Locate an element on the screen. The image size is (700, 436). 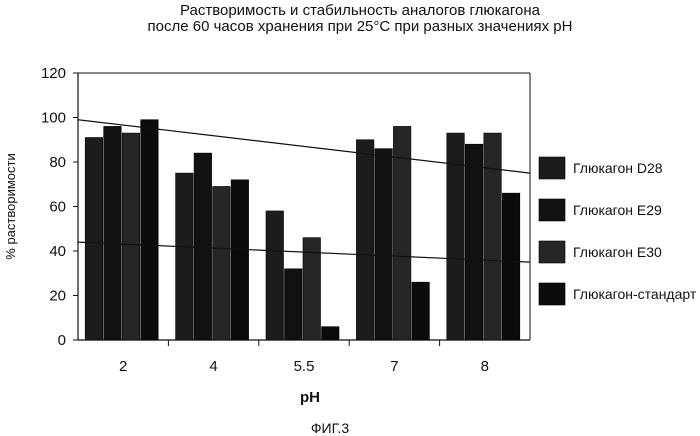
legend-label: Глюкагон D28 is located at coordinates (618, 168).